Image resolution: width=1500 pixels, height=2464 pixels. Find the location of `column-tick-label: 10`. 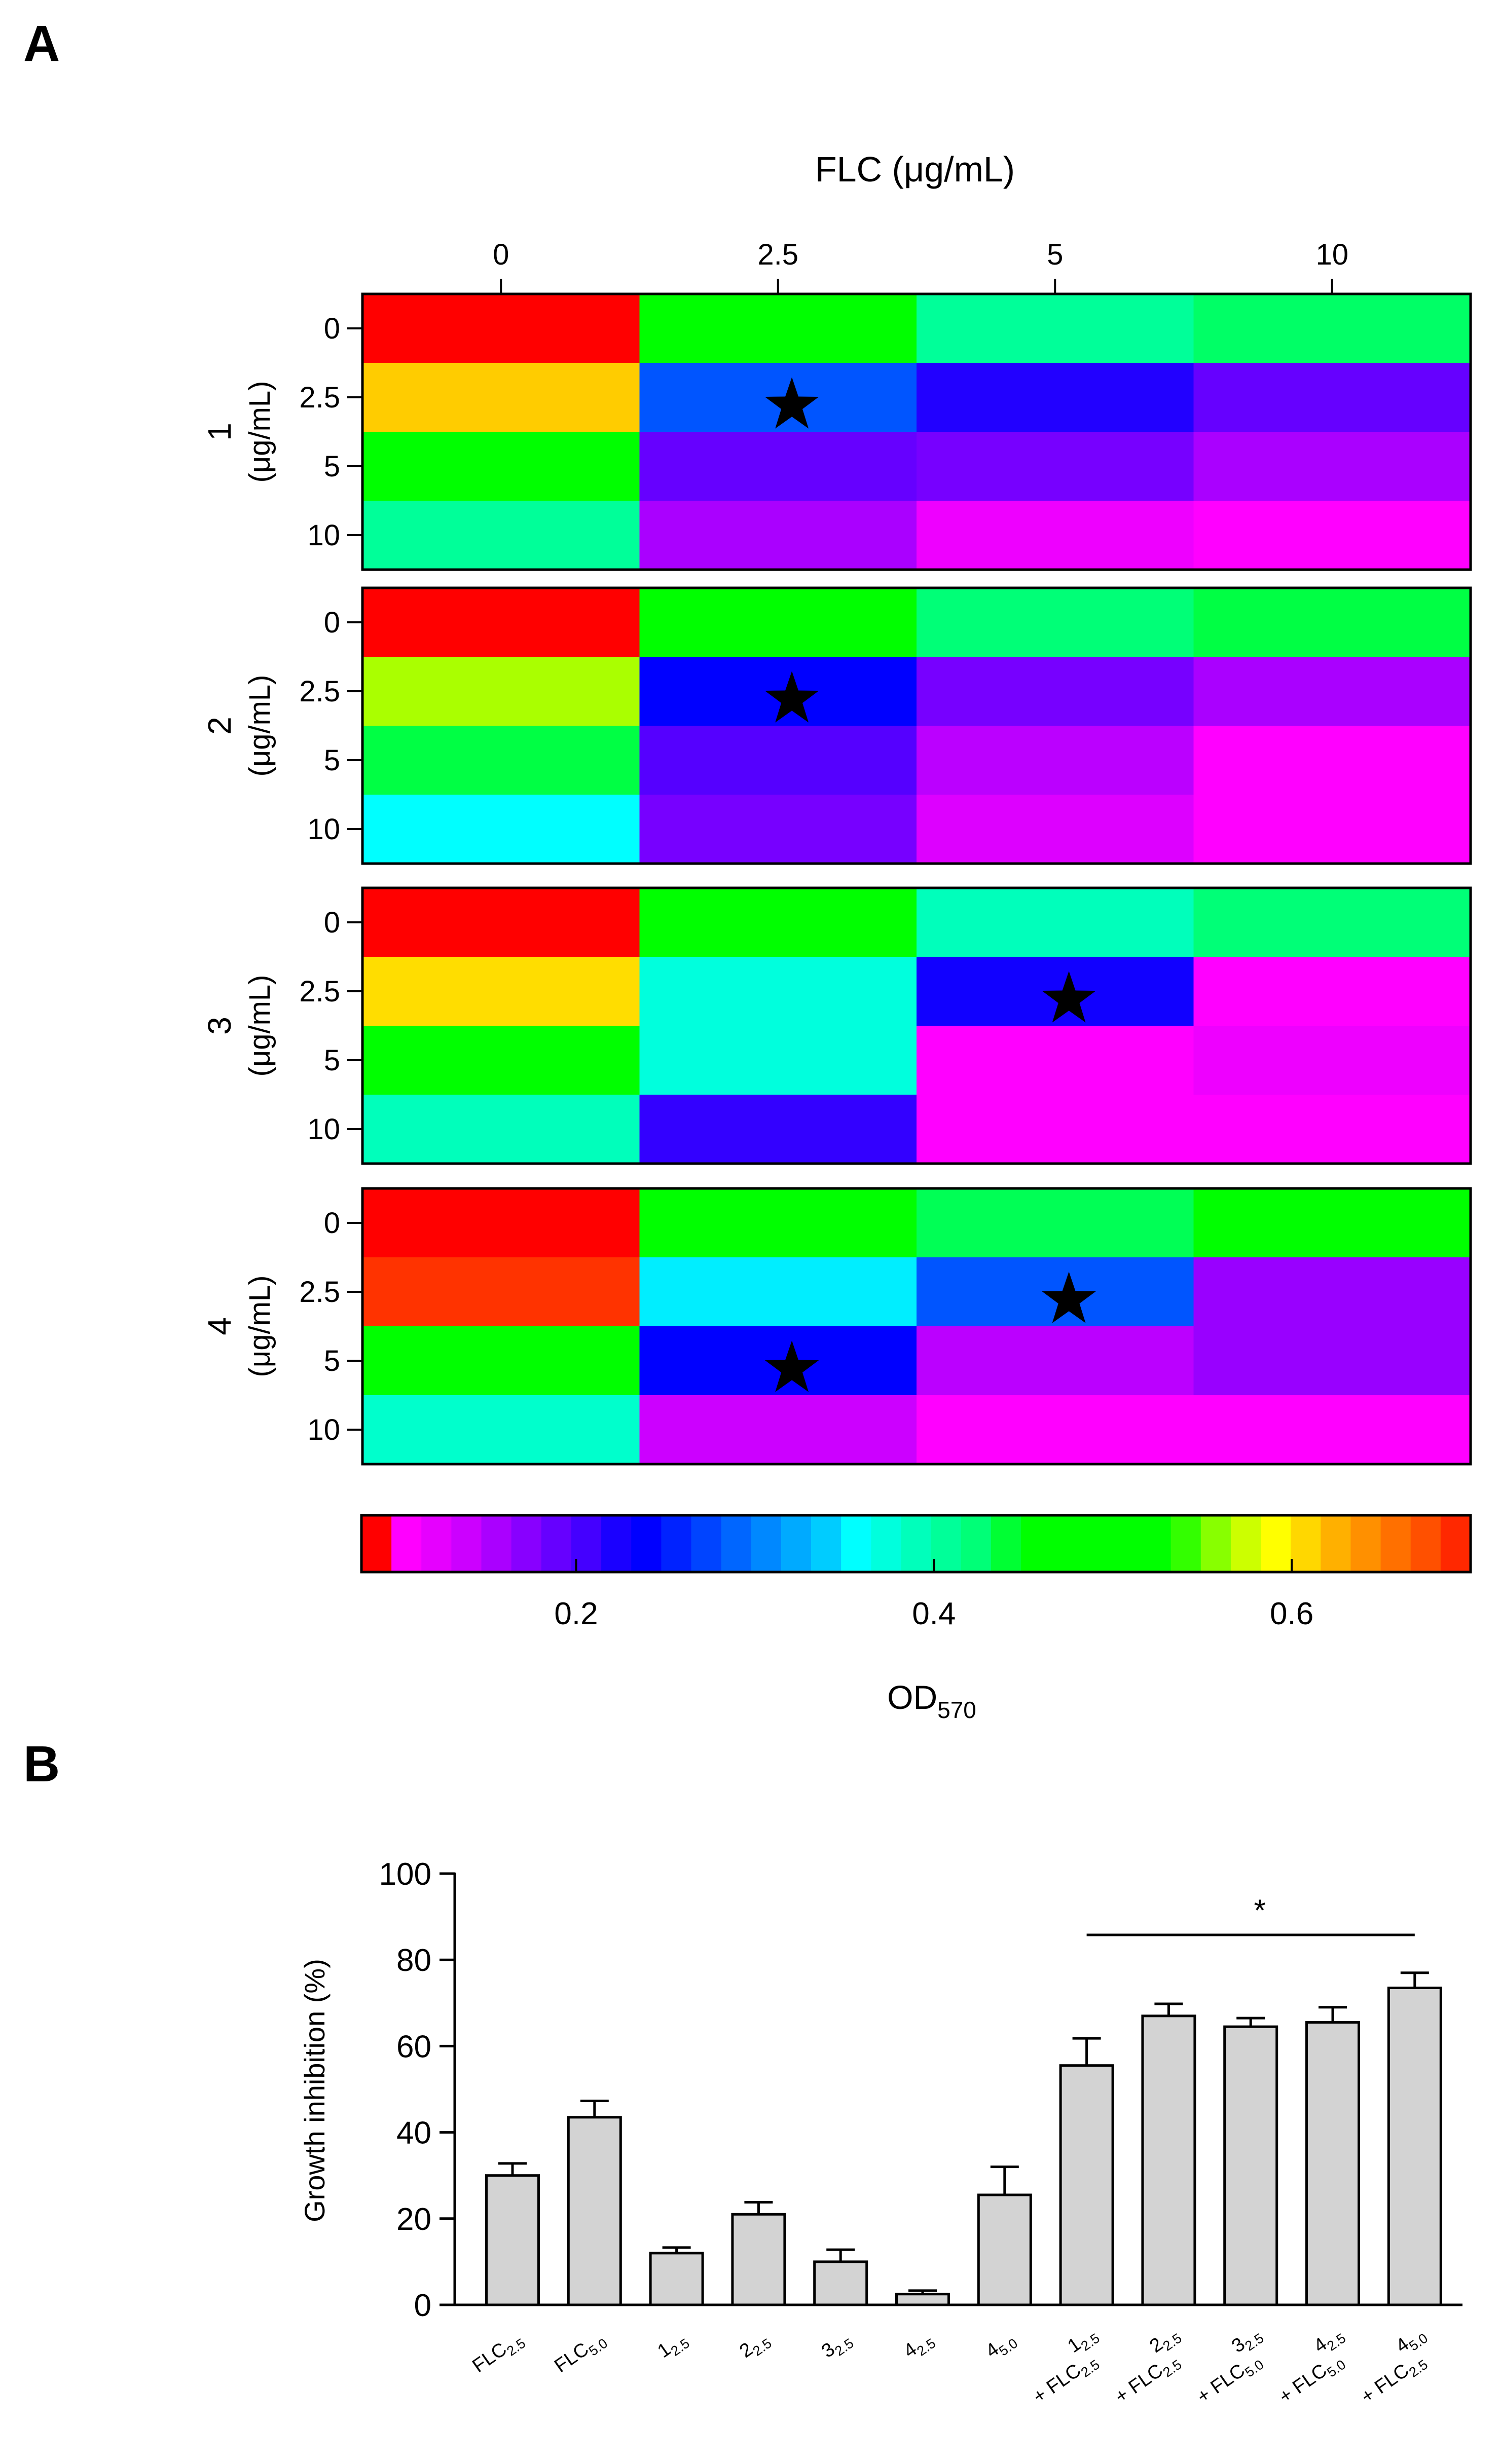

column-tick-label: 10 is located at coordinates (1331, 254).